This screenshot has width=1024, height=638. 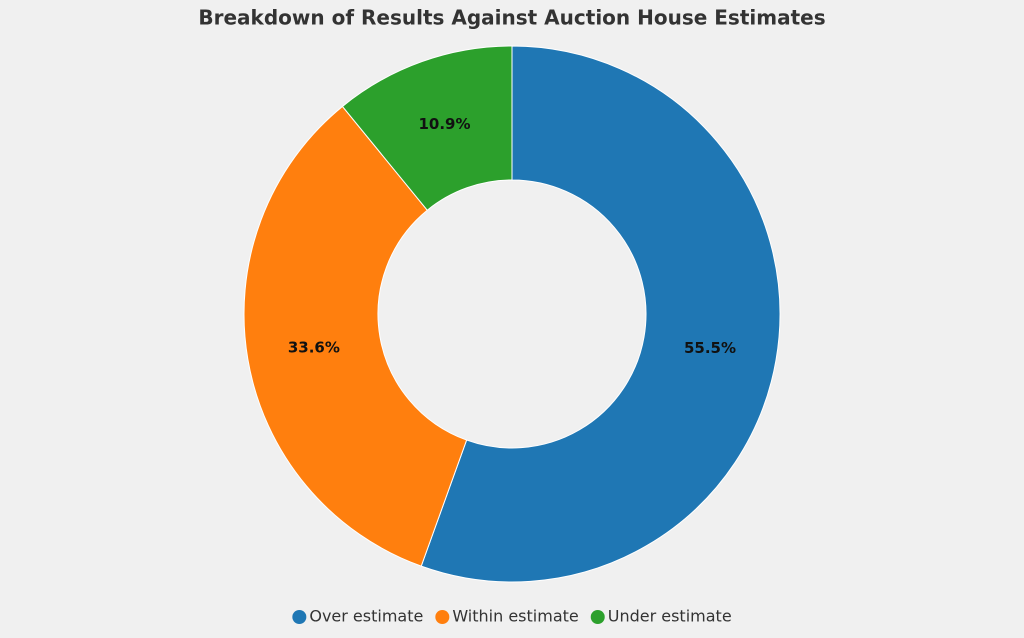 I want to click on legend-label: Over estimate, so click(x=366, y=616).